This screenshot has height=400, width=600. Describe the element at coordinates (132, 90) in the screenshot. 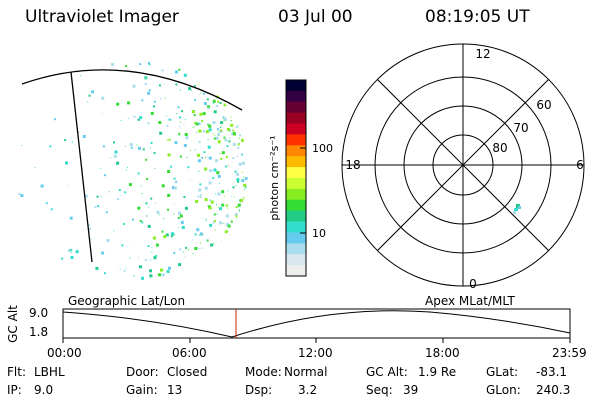

I see `horizon-arc` at that location.